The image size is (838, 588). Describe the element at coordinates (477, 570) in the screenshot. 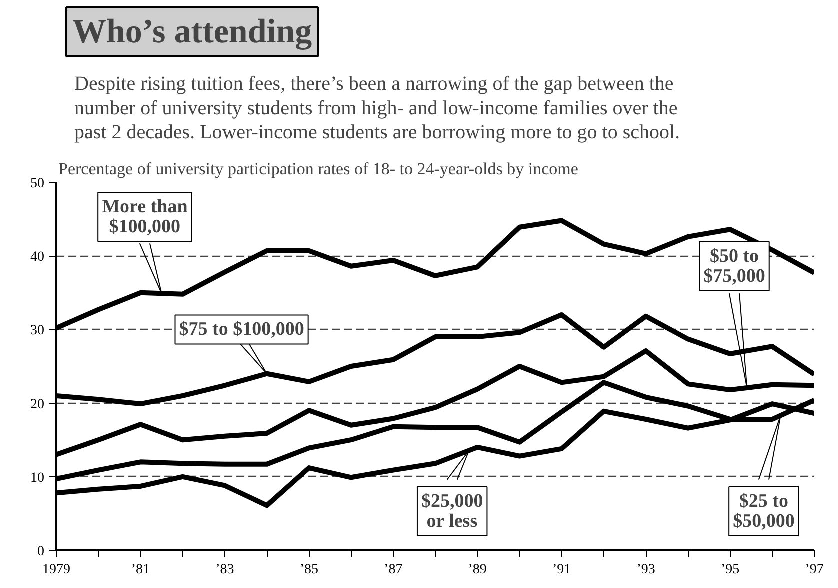

I see `x-tick-label: ’89` at that location.